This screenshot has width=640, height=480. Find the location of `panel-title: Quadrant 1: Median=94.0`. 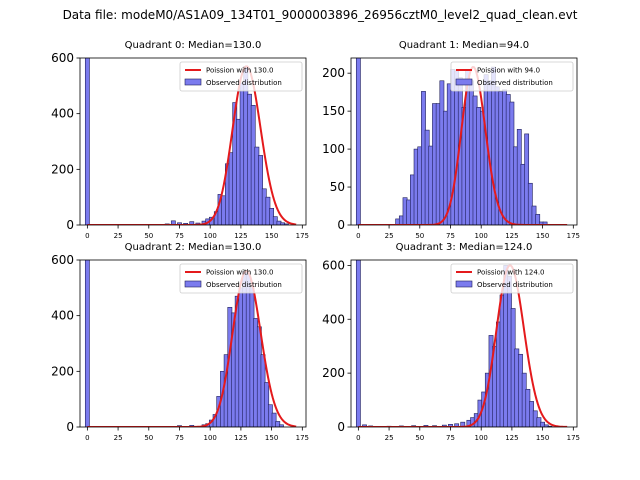

panel-title: Quadrant 1: Median=94.0 is located at coordinates (464, 45).